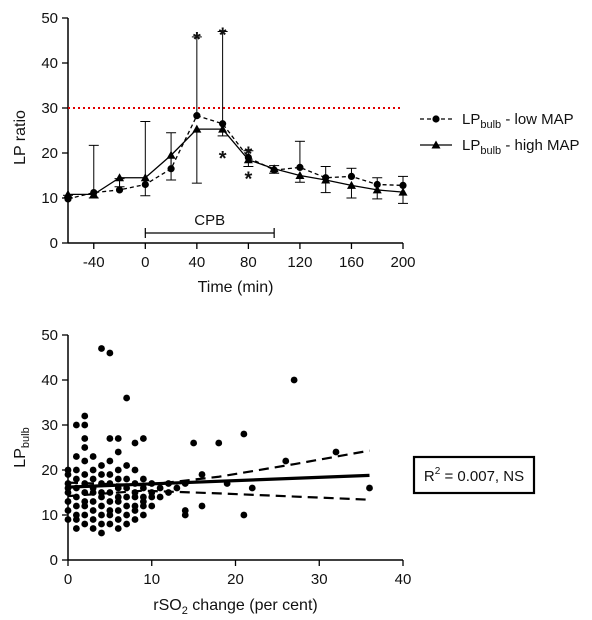  Describe the element at coordinates (474, 475) in the screenshot. I see `r2-annotation: R2 = 0.007, NS` at that location.